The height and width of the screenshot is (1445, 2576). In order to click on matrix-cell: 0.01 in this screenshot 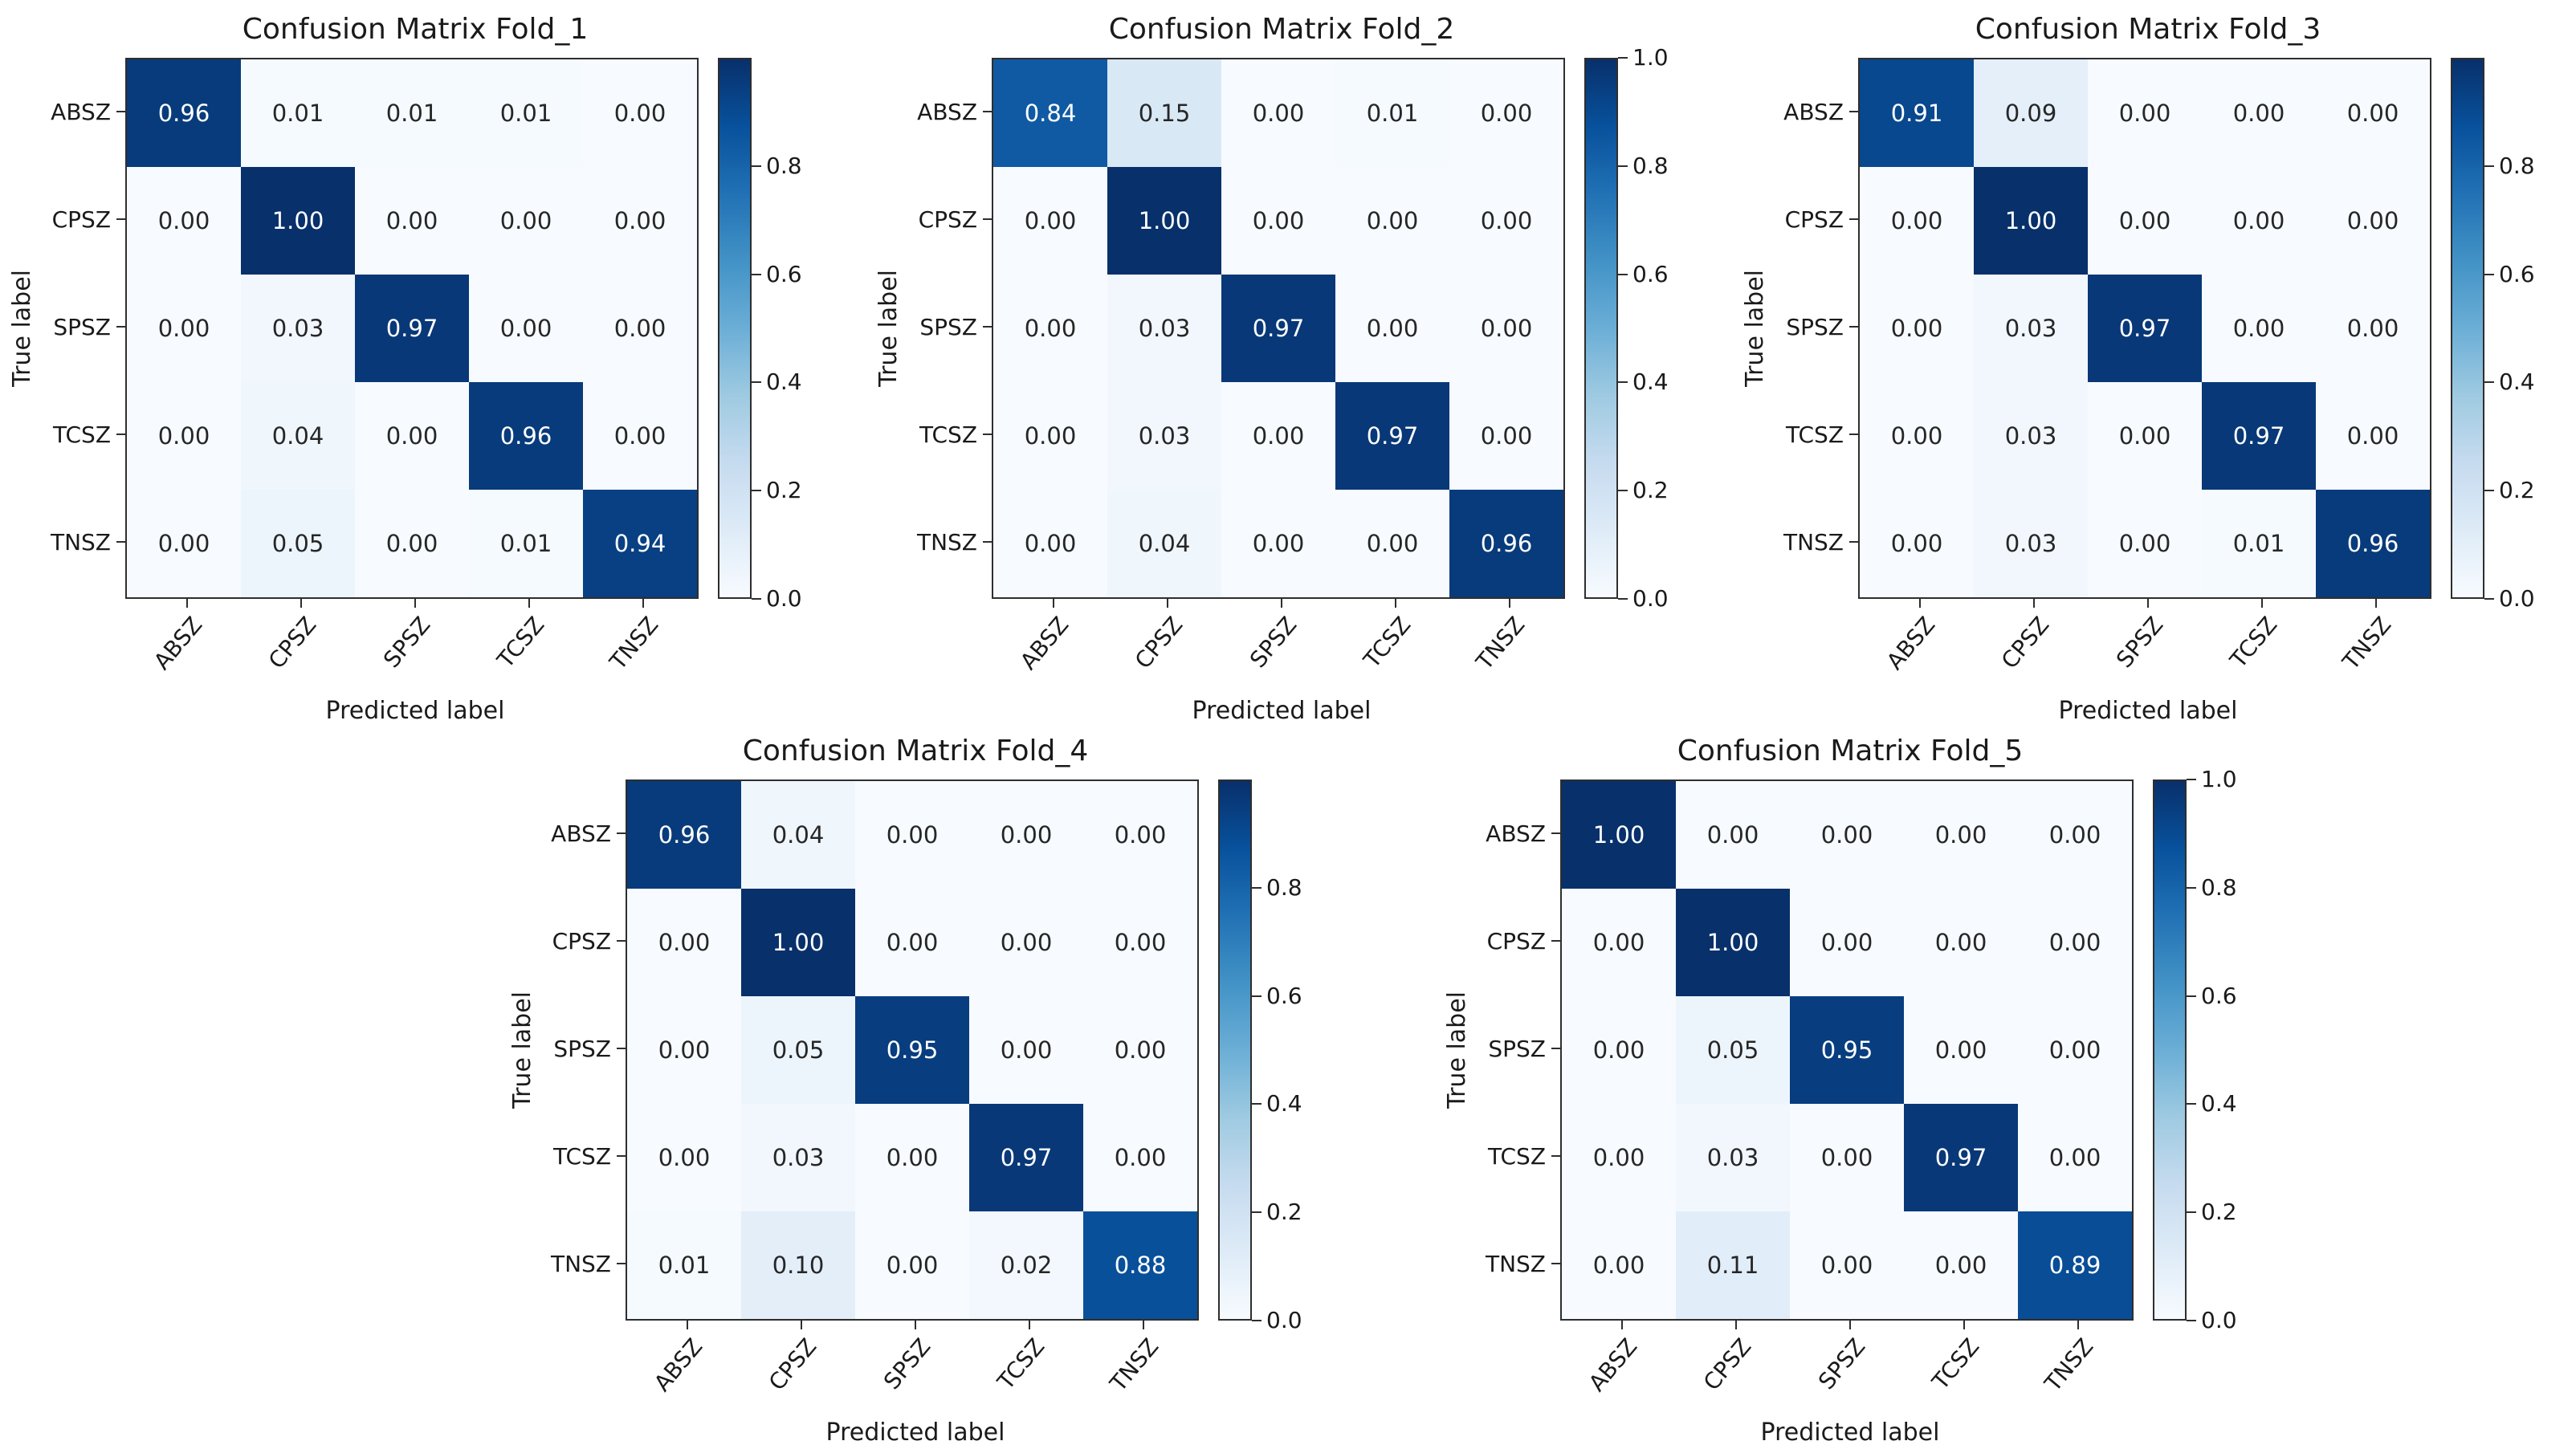, I will do `click(1392, 113)`.